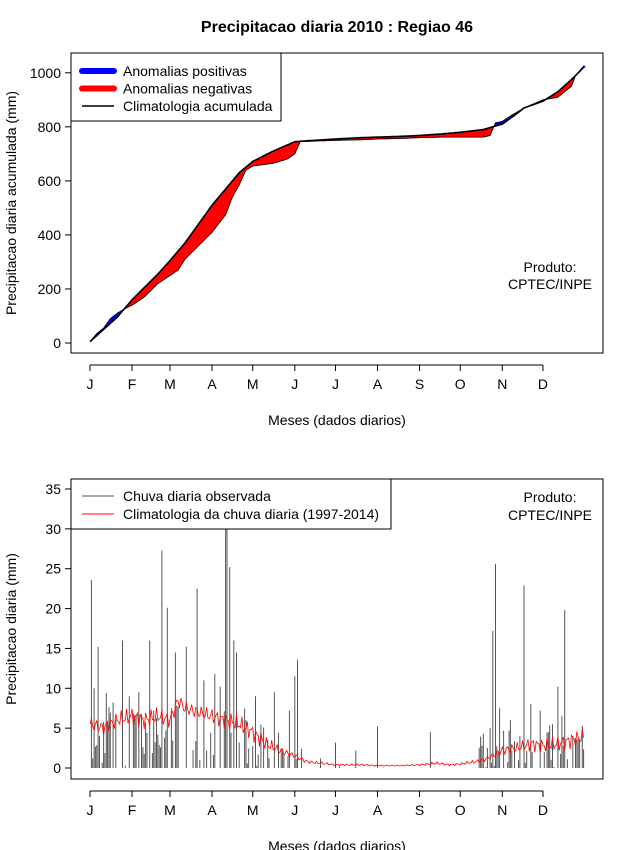  What do you see at coordinates (53, 529) in the screenshot?
I see `bottom-y-tick-label: 30` at bounding box center [53, 529].